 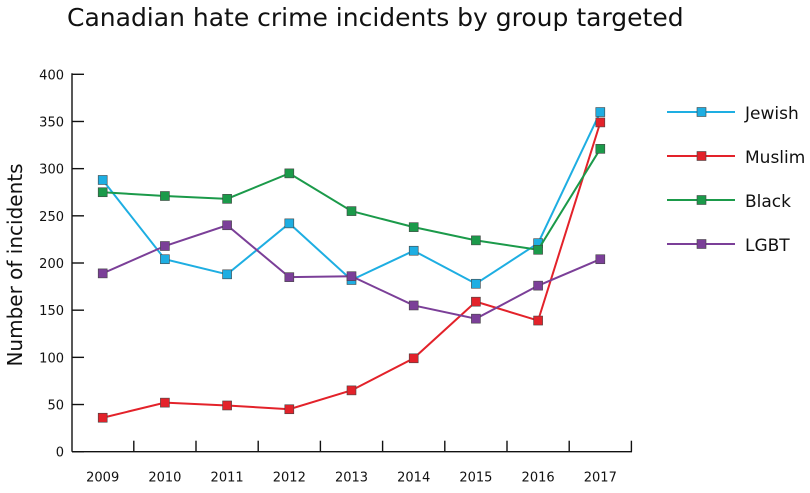 I want to click on x-tick-label: 2009, so click(x=102, y=478).